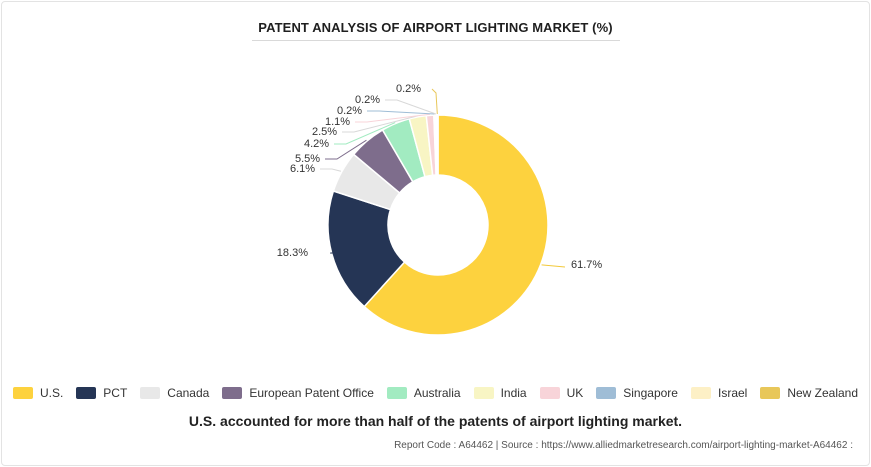 Image resolution: width=871 pixels, height=467 pixels. What do you see at coordinates (393, 118) in the screenshot?
I see `leader-line-uk` at bounding box center [393, 118].